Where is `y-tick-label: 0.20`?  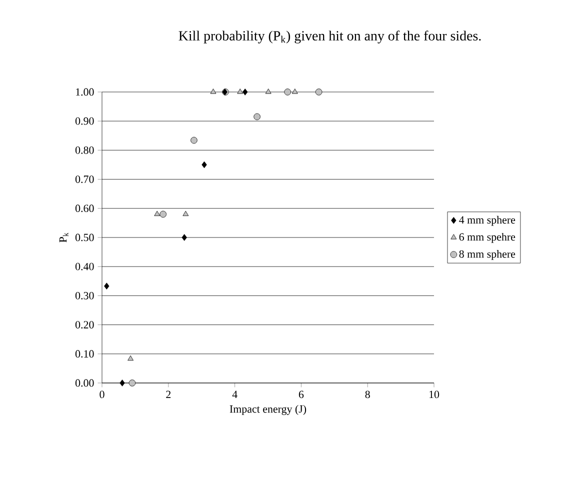
y-tick-label: 0.20 is located at coordinates (84, 325).